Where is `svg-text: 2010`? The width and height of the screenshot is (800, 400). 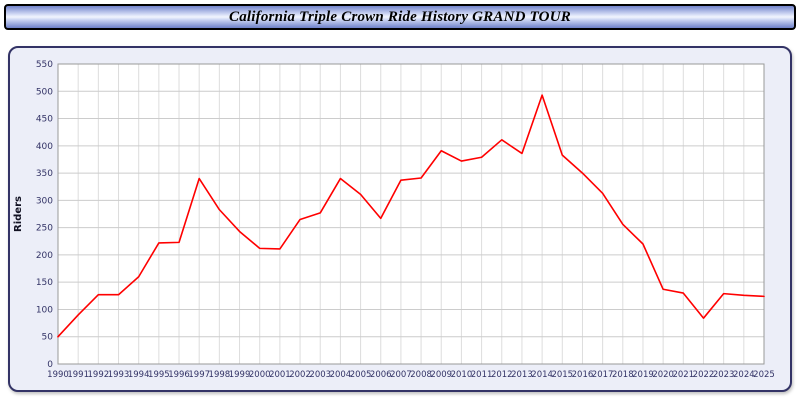 svg-text: 2010 is located at coordinates (462, 375).